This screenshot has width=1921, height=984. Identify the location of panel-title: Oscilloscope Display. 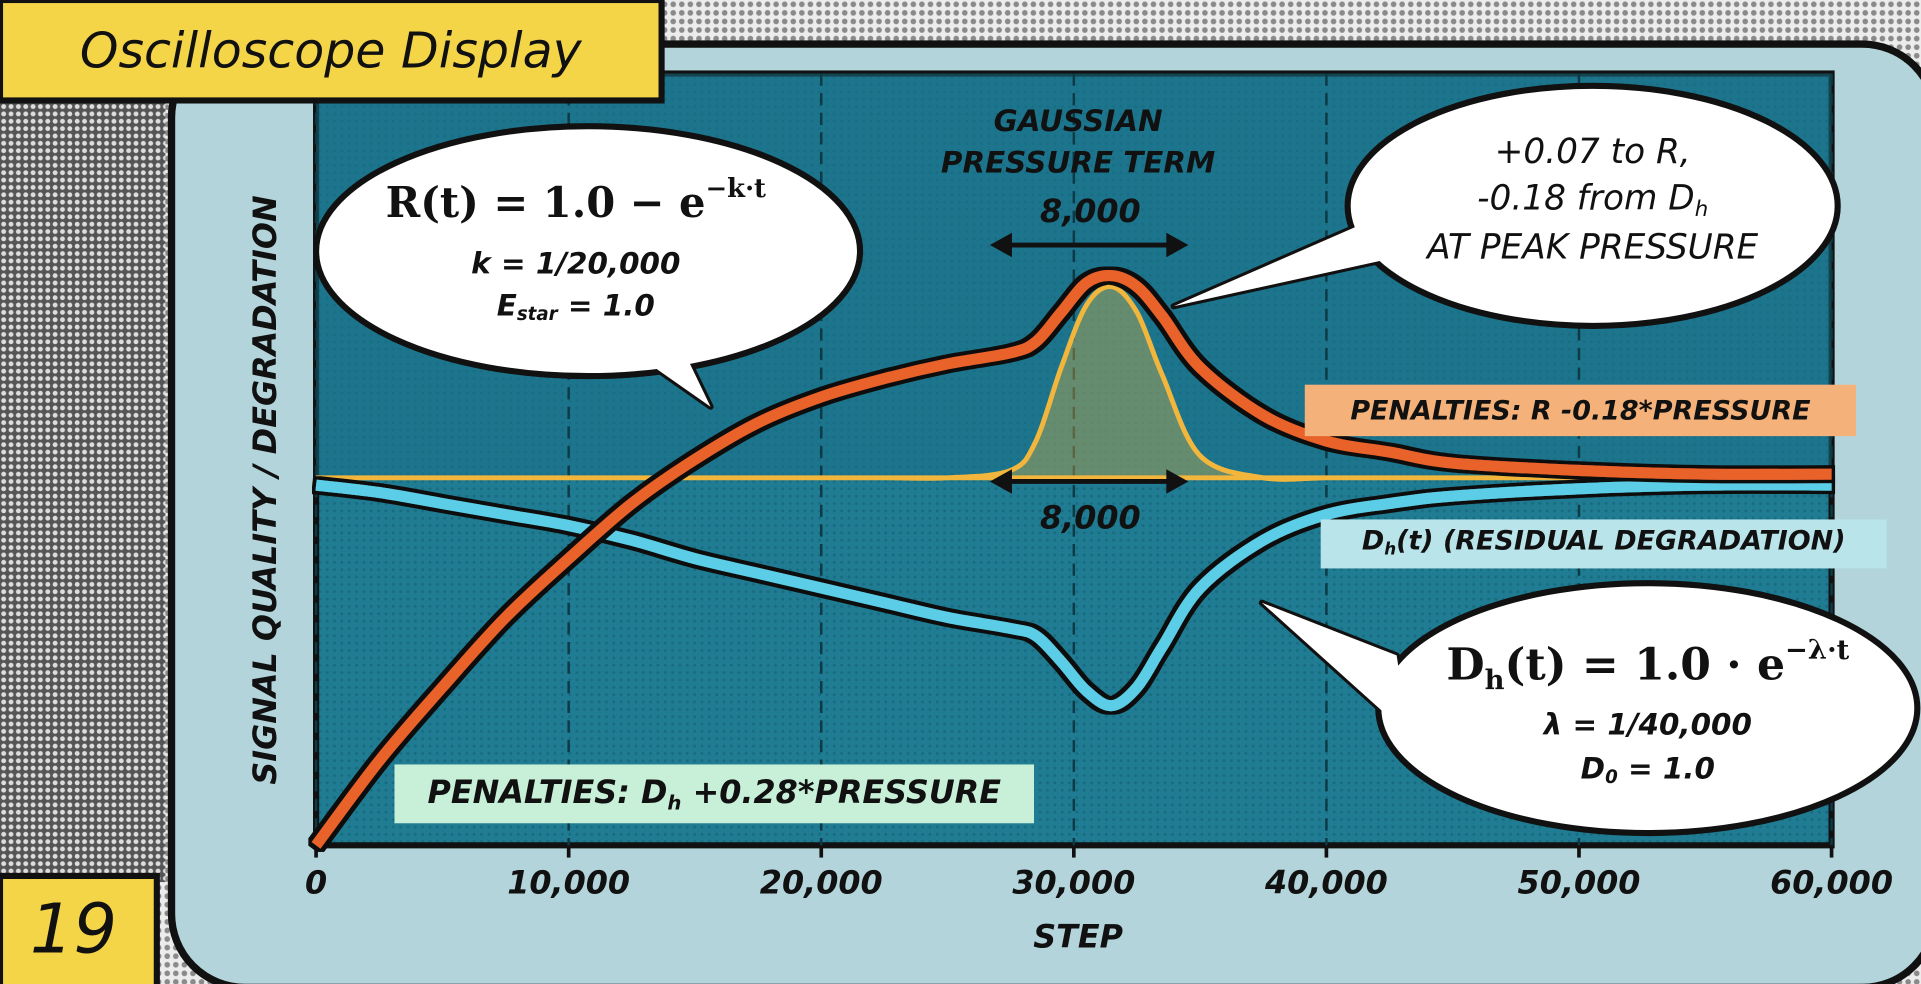
(331, 50).